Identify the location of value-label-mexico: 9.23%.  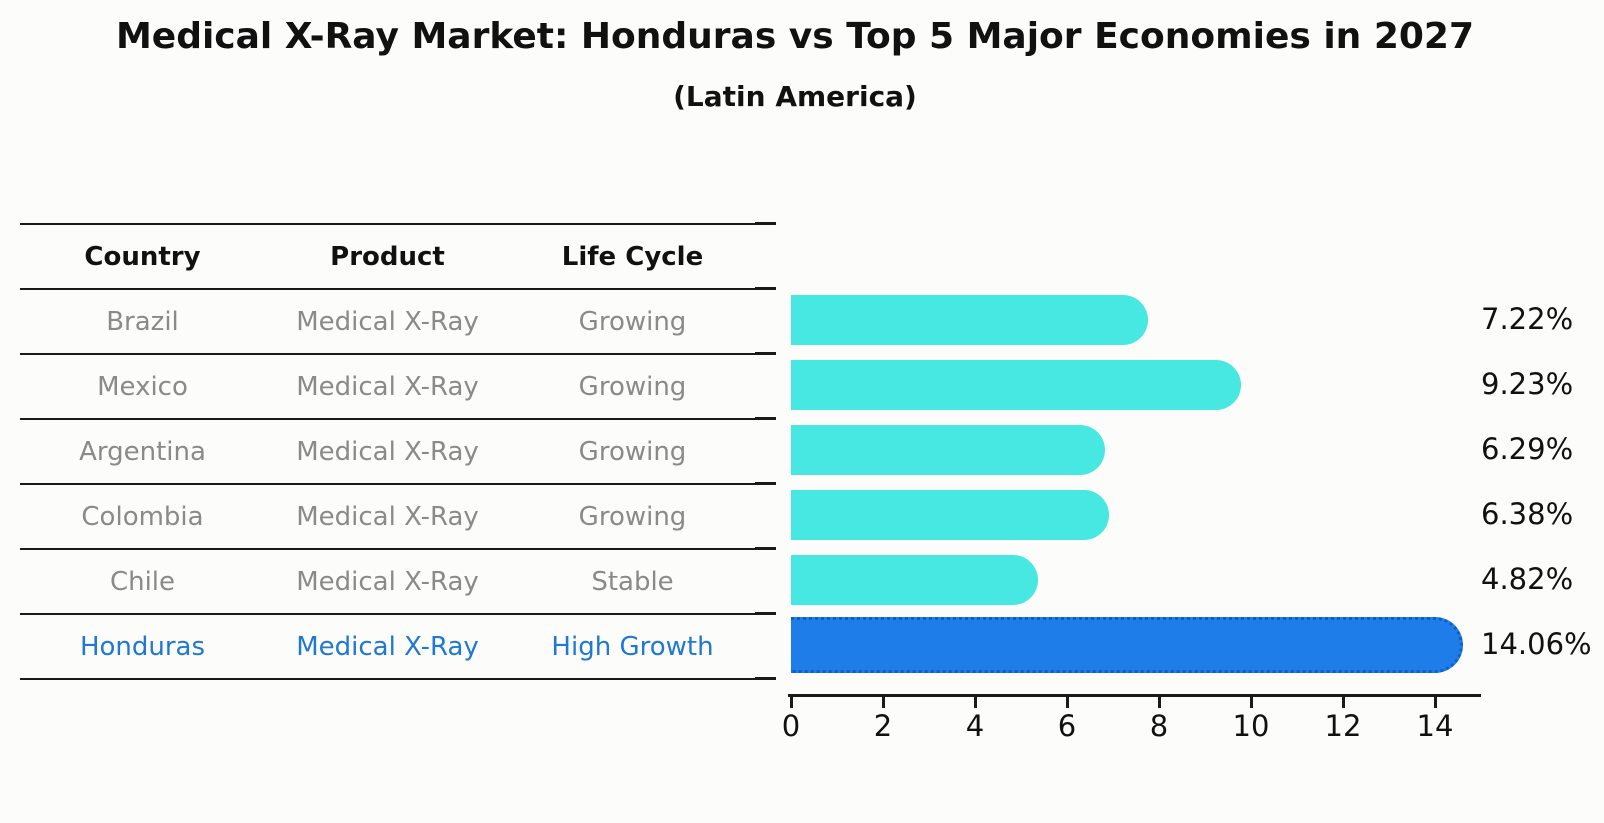
(1527, 384).